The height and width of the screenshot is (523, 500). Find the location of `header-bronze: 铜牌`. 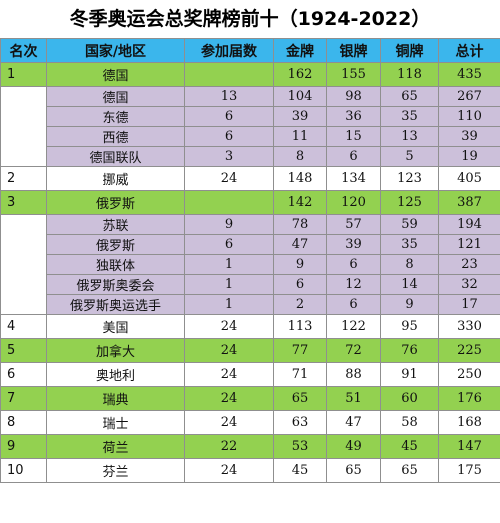

header-bronze: 铜牌 is located at coordinates (409, 50).